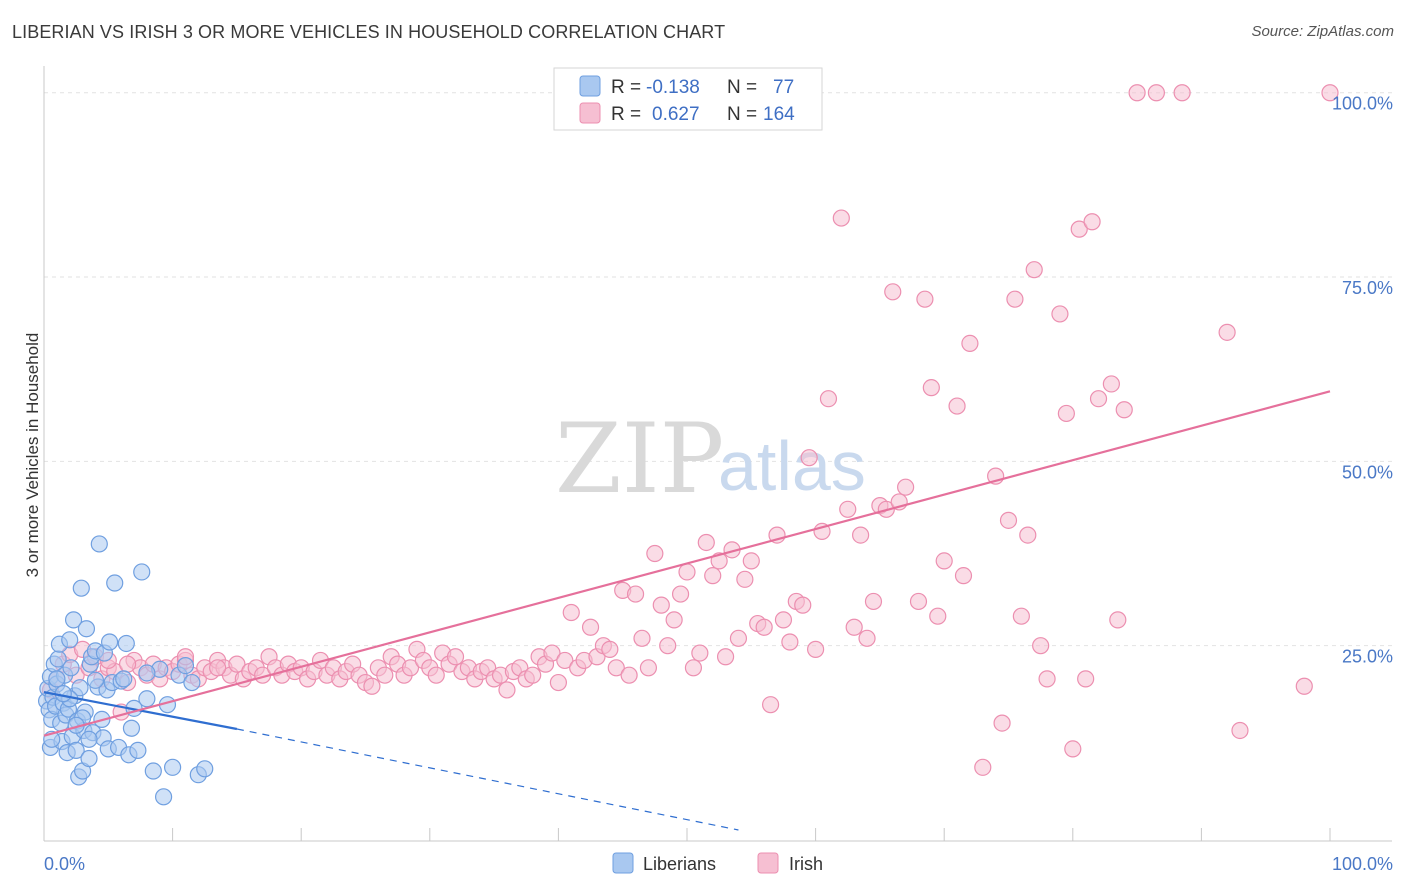 Image resolution: width=1406 pixels, height=892 pixels. Describe the element at coordinates (64, 864) in the screenshot. I see `x-tick-label-min: 0.0%` at that location.